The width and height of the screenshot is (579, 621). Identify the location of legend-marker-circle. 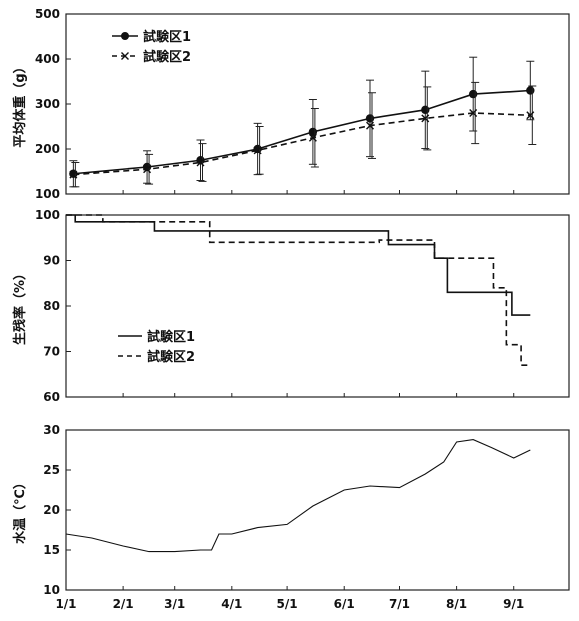
(125, 36).